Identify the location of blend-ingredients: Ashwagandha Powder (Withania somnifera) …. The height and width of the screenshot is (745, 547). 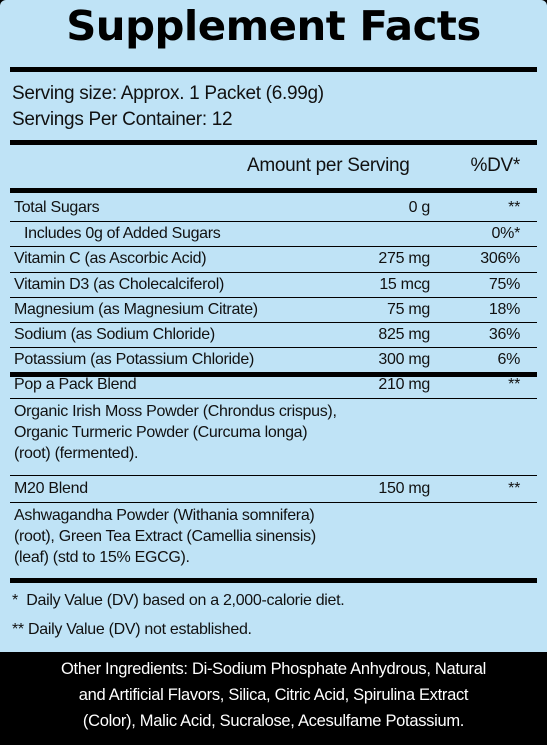
(165, 536).